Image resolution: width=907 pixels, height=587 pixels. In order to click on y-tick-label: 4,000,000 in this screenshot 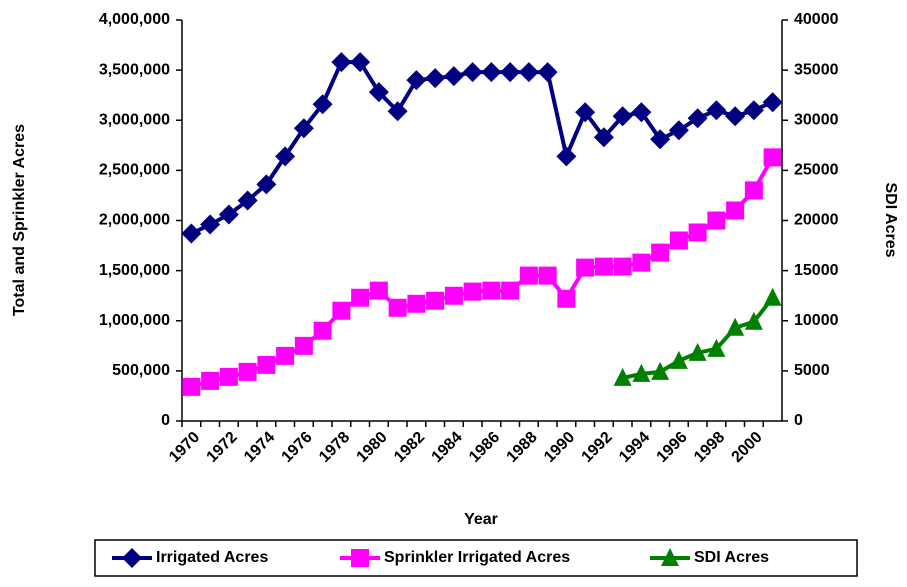, I will do `click(134, 19)`.